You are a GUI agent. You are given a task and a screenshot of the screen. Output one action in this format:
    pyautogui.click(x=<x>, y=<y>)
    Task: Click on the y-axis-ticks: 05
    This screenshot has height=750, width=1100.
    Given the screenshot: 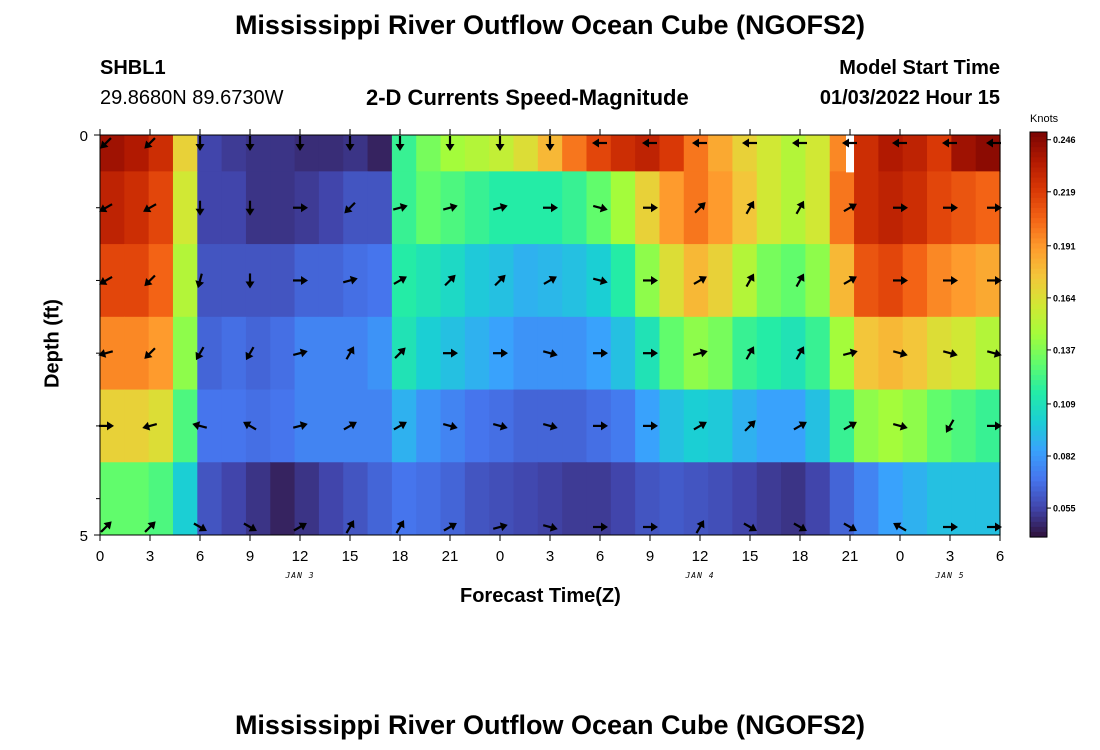 What is the action you would take?
    pyautogui.click(x=90, y=336)
    